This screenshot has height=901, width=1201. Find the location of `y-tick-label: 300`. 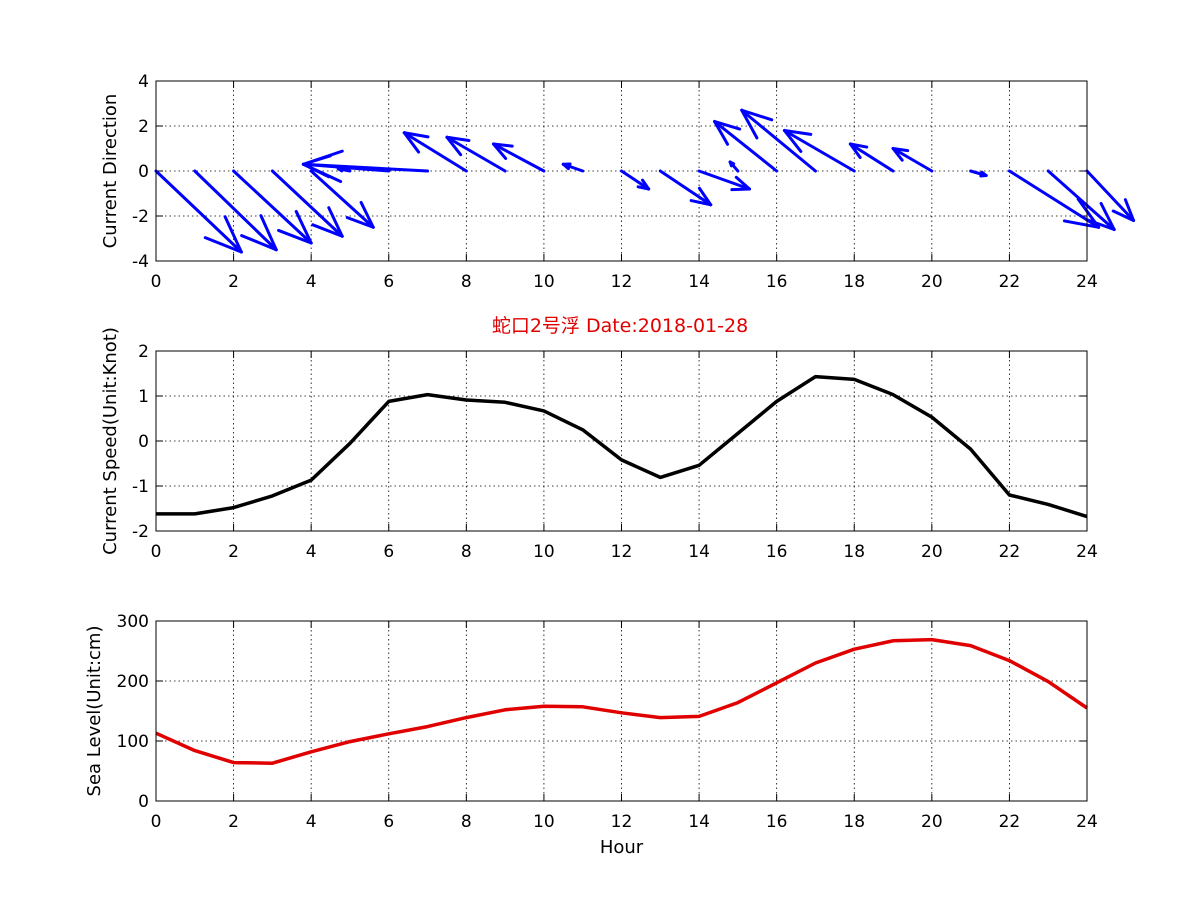

y-tick-label: 300 is located at coordinates (133, 622).